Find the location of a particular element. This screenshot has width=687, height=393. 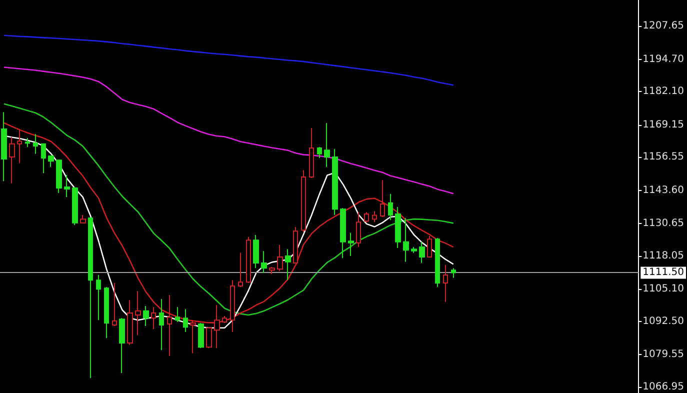

y-tick-label: 1092.50 is located at coordinates (663, 321).